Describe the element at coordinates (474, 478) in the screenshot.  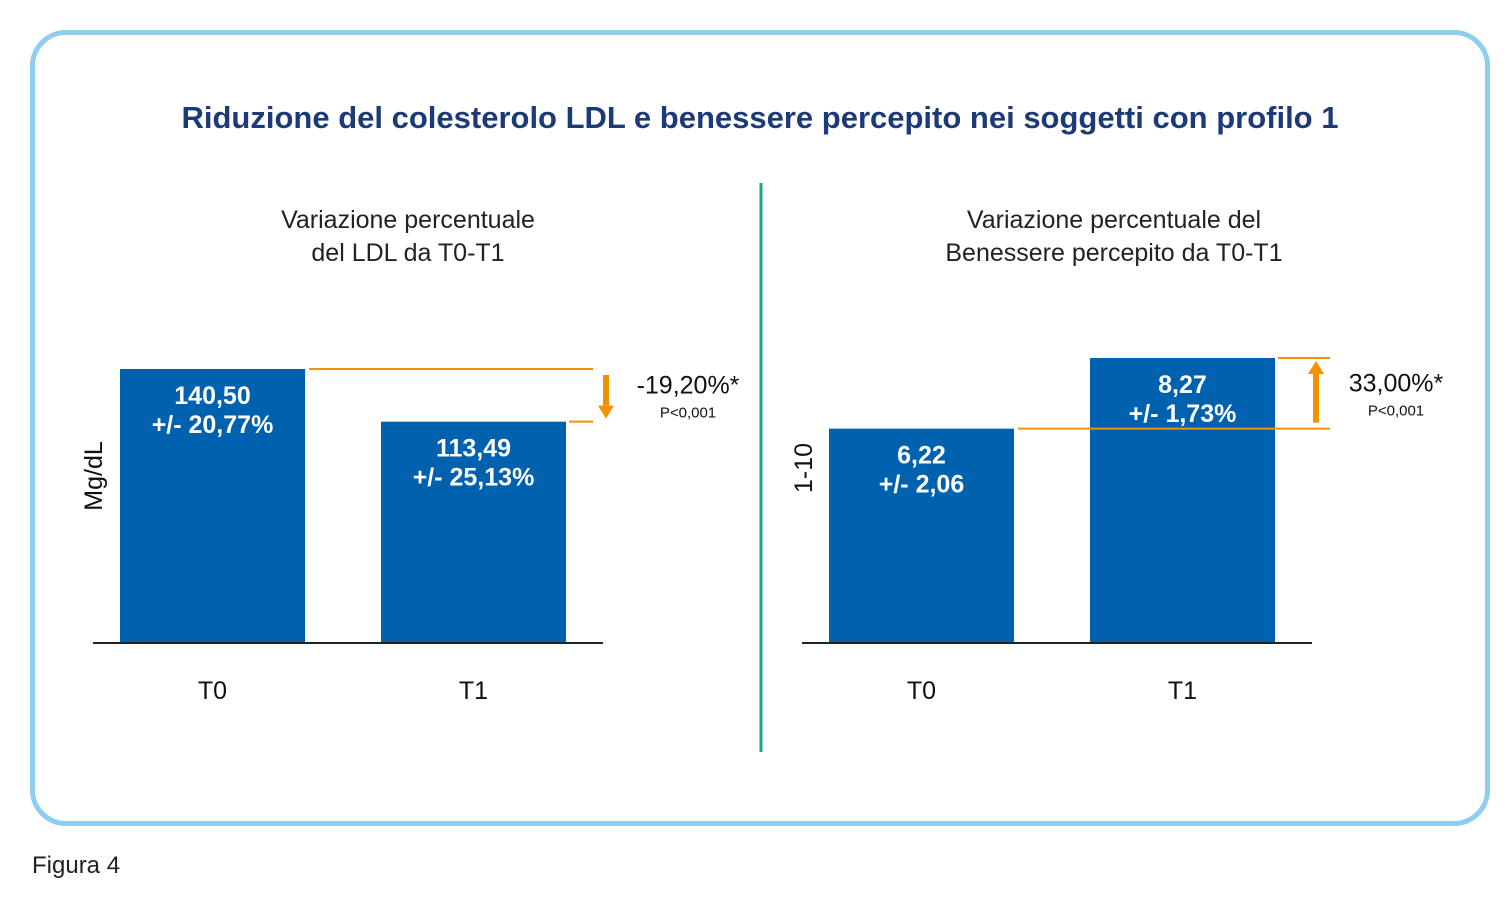
I see `bar-deviation-label: +/- 25,13%` at that location.